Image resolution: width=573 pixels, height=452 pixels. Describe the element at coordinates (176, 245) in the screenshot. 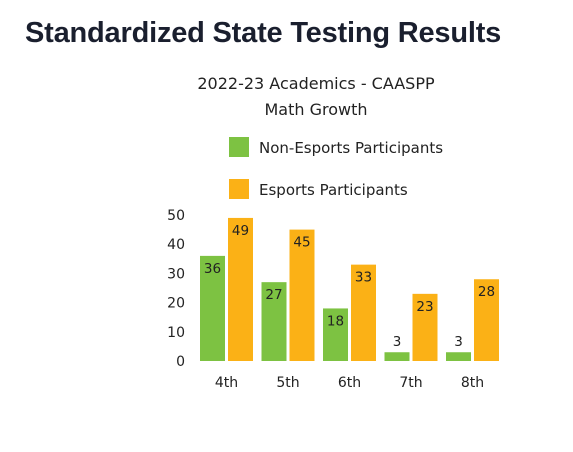

I see `y-tick-label: 40` at that location.